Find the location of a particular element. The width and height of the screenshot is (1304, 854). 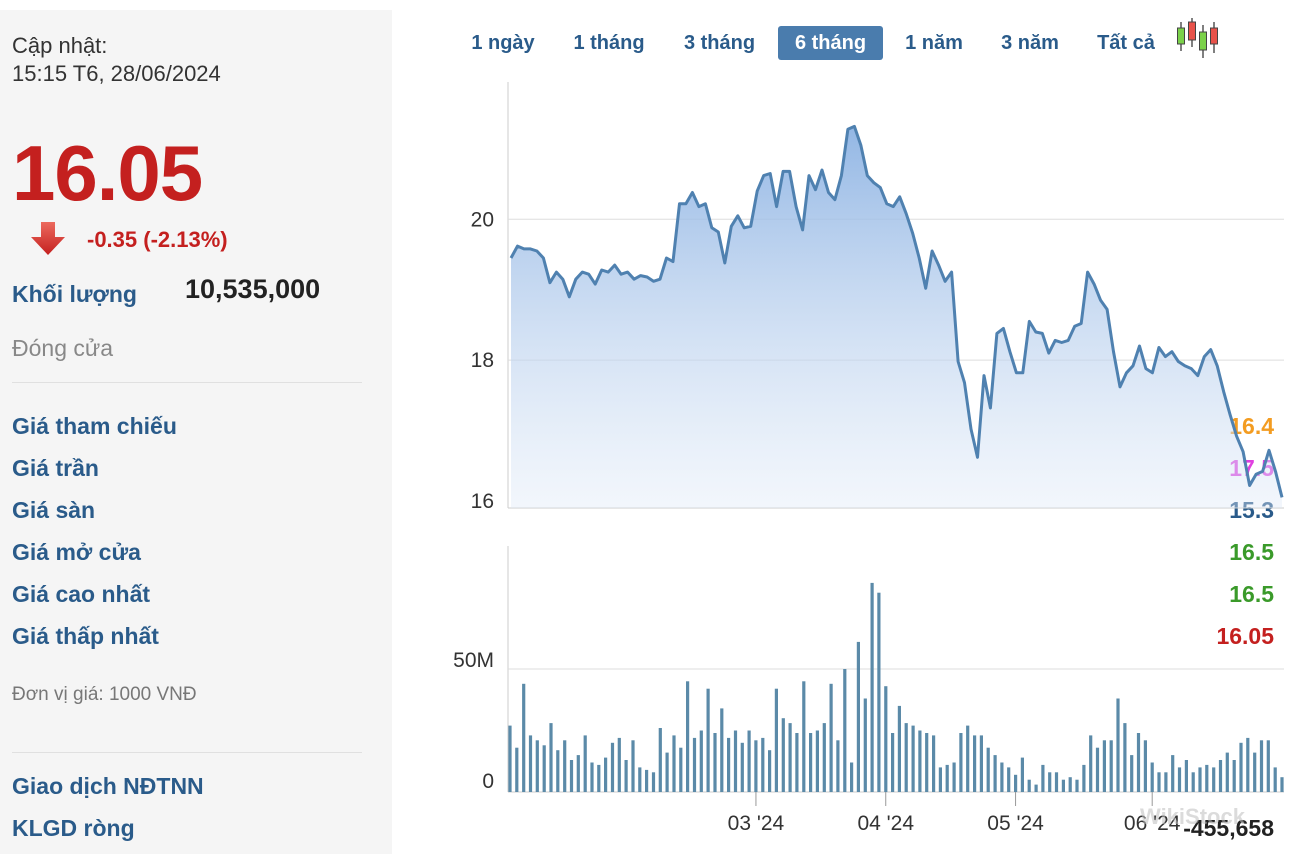

tab-3-months: 3 tháng is located at coordinates (719, 43).